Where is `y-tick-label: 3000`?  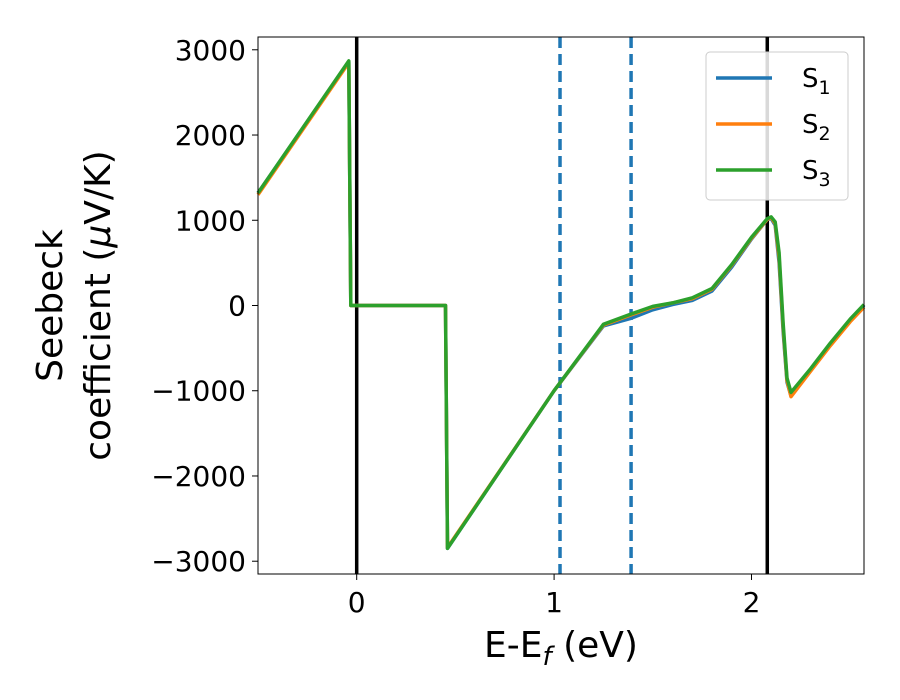
y-tick-label: 3000 is located at coordinates (210, 50).